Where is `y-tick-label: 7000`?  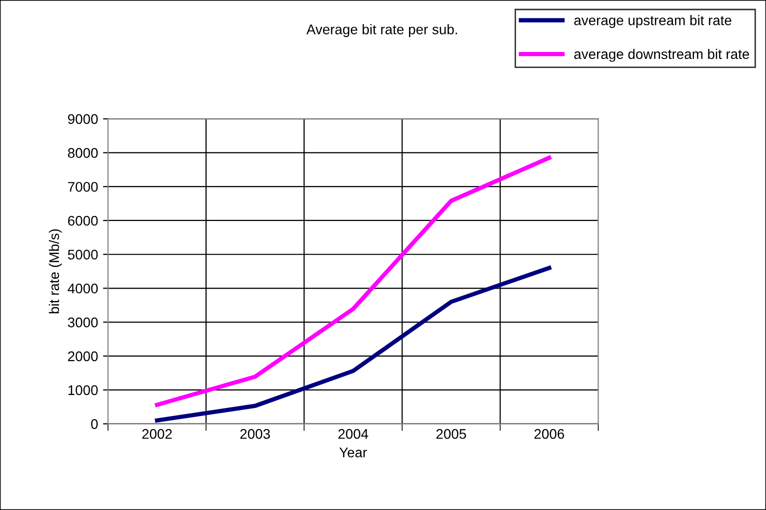 y-tick-label: 7000 is located at coordinates (83, 187).